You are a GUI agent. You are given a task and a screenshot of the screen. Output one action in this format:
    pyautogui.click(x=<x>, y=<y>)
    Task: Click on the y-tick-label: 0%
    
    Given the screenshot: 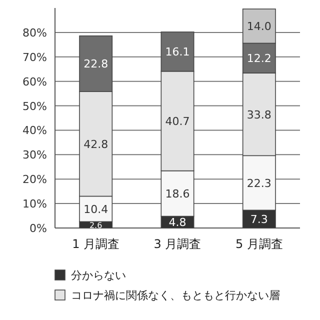 What is the action you would take?
    pyautogui.click(x=38, y=228)
    